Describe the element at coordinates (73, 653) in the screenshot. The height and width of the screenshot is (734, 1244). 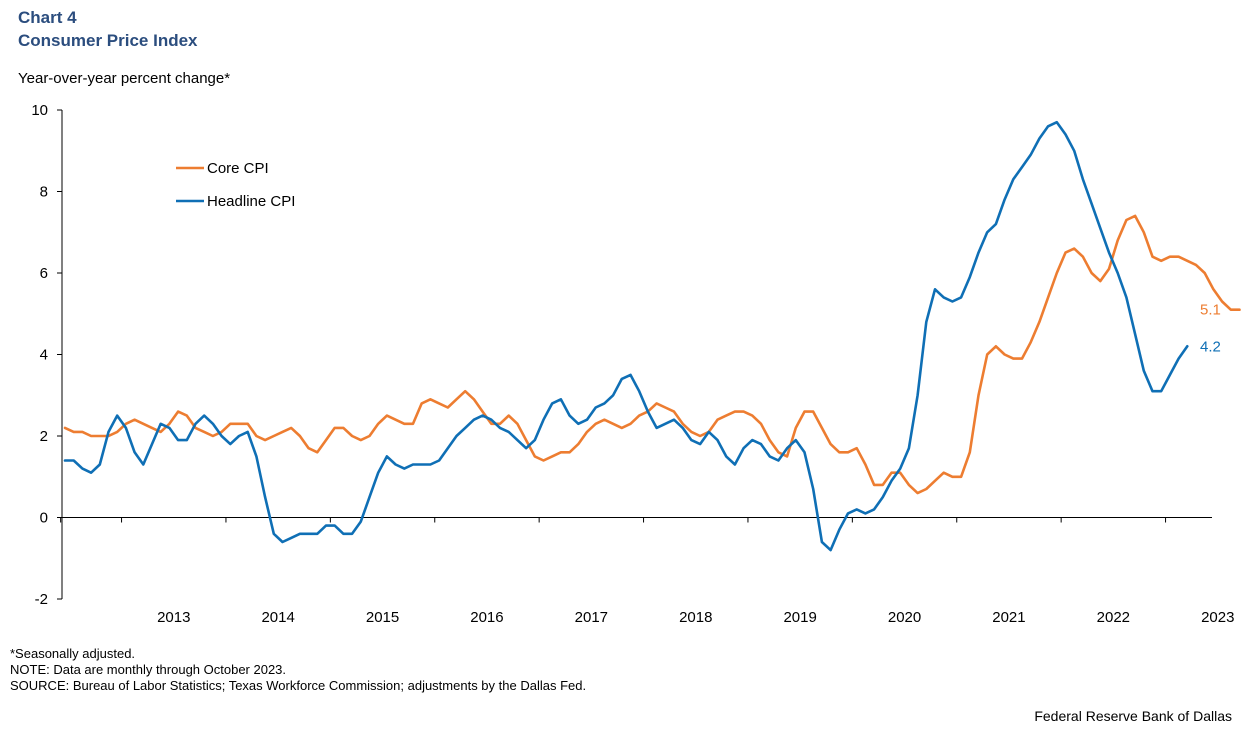
I see `seasonal-note: *Seasonally adjusted.` at that location.